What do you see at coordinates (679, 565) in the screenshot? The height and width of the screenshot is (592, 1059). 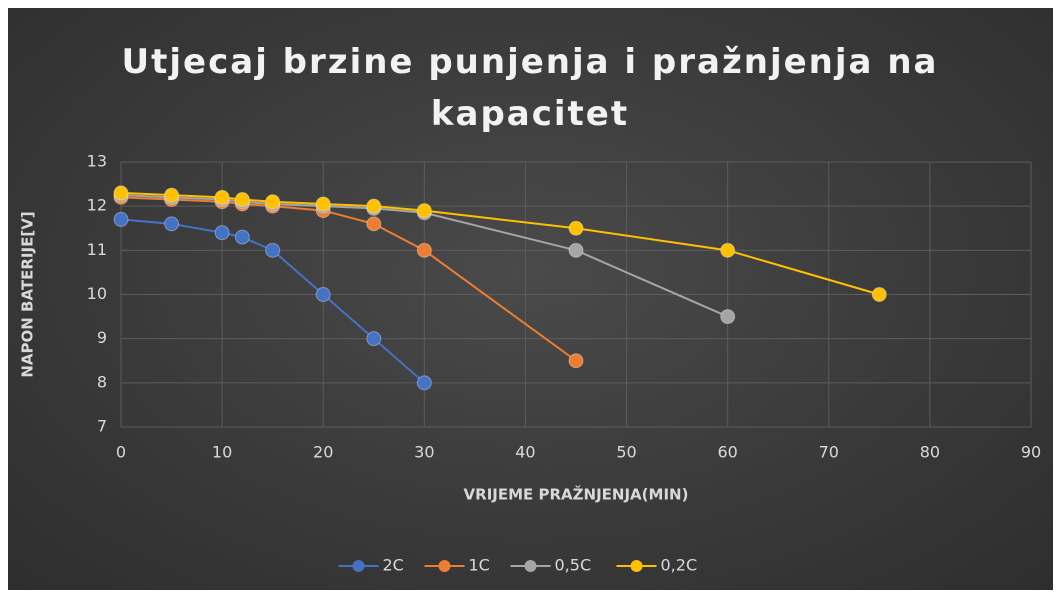 I see `legend-label: 0,2C` at bounding box center [679, 565].